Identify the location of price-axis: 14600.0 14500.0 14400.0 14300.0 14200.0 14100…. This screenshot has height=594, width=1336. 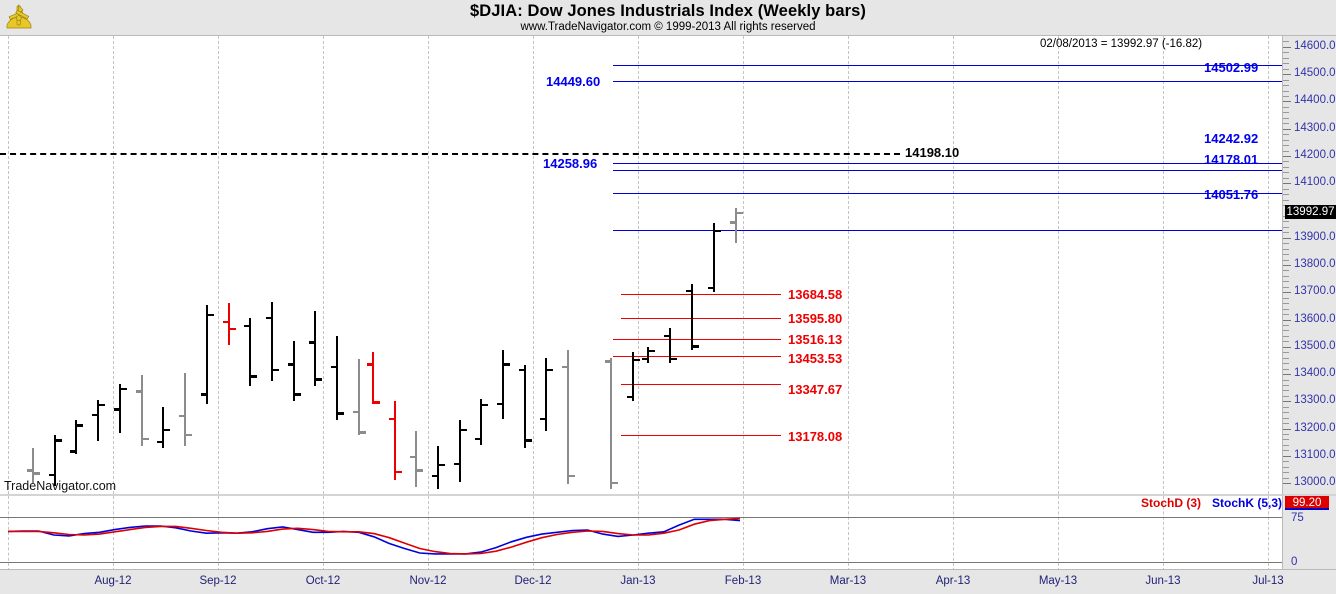
(1309, 265).